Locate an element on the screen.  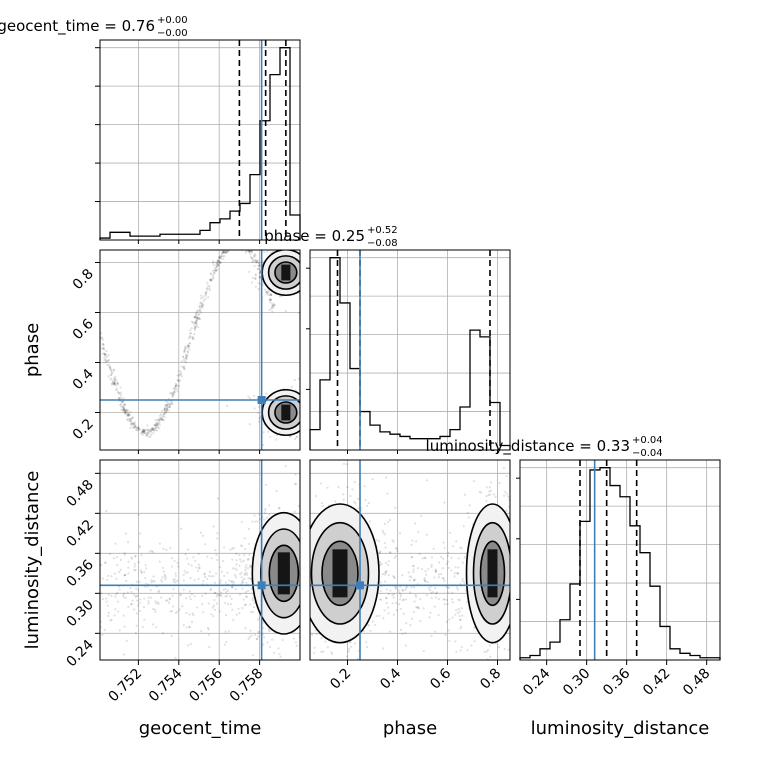
panel-title-phase: phase = 0.25 +0.52−0.08 is located at coordinates (330, 237).